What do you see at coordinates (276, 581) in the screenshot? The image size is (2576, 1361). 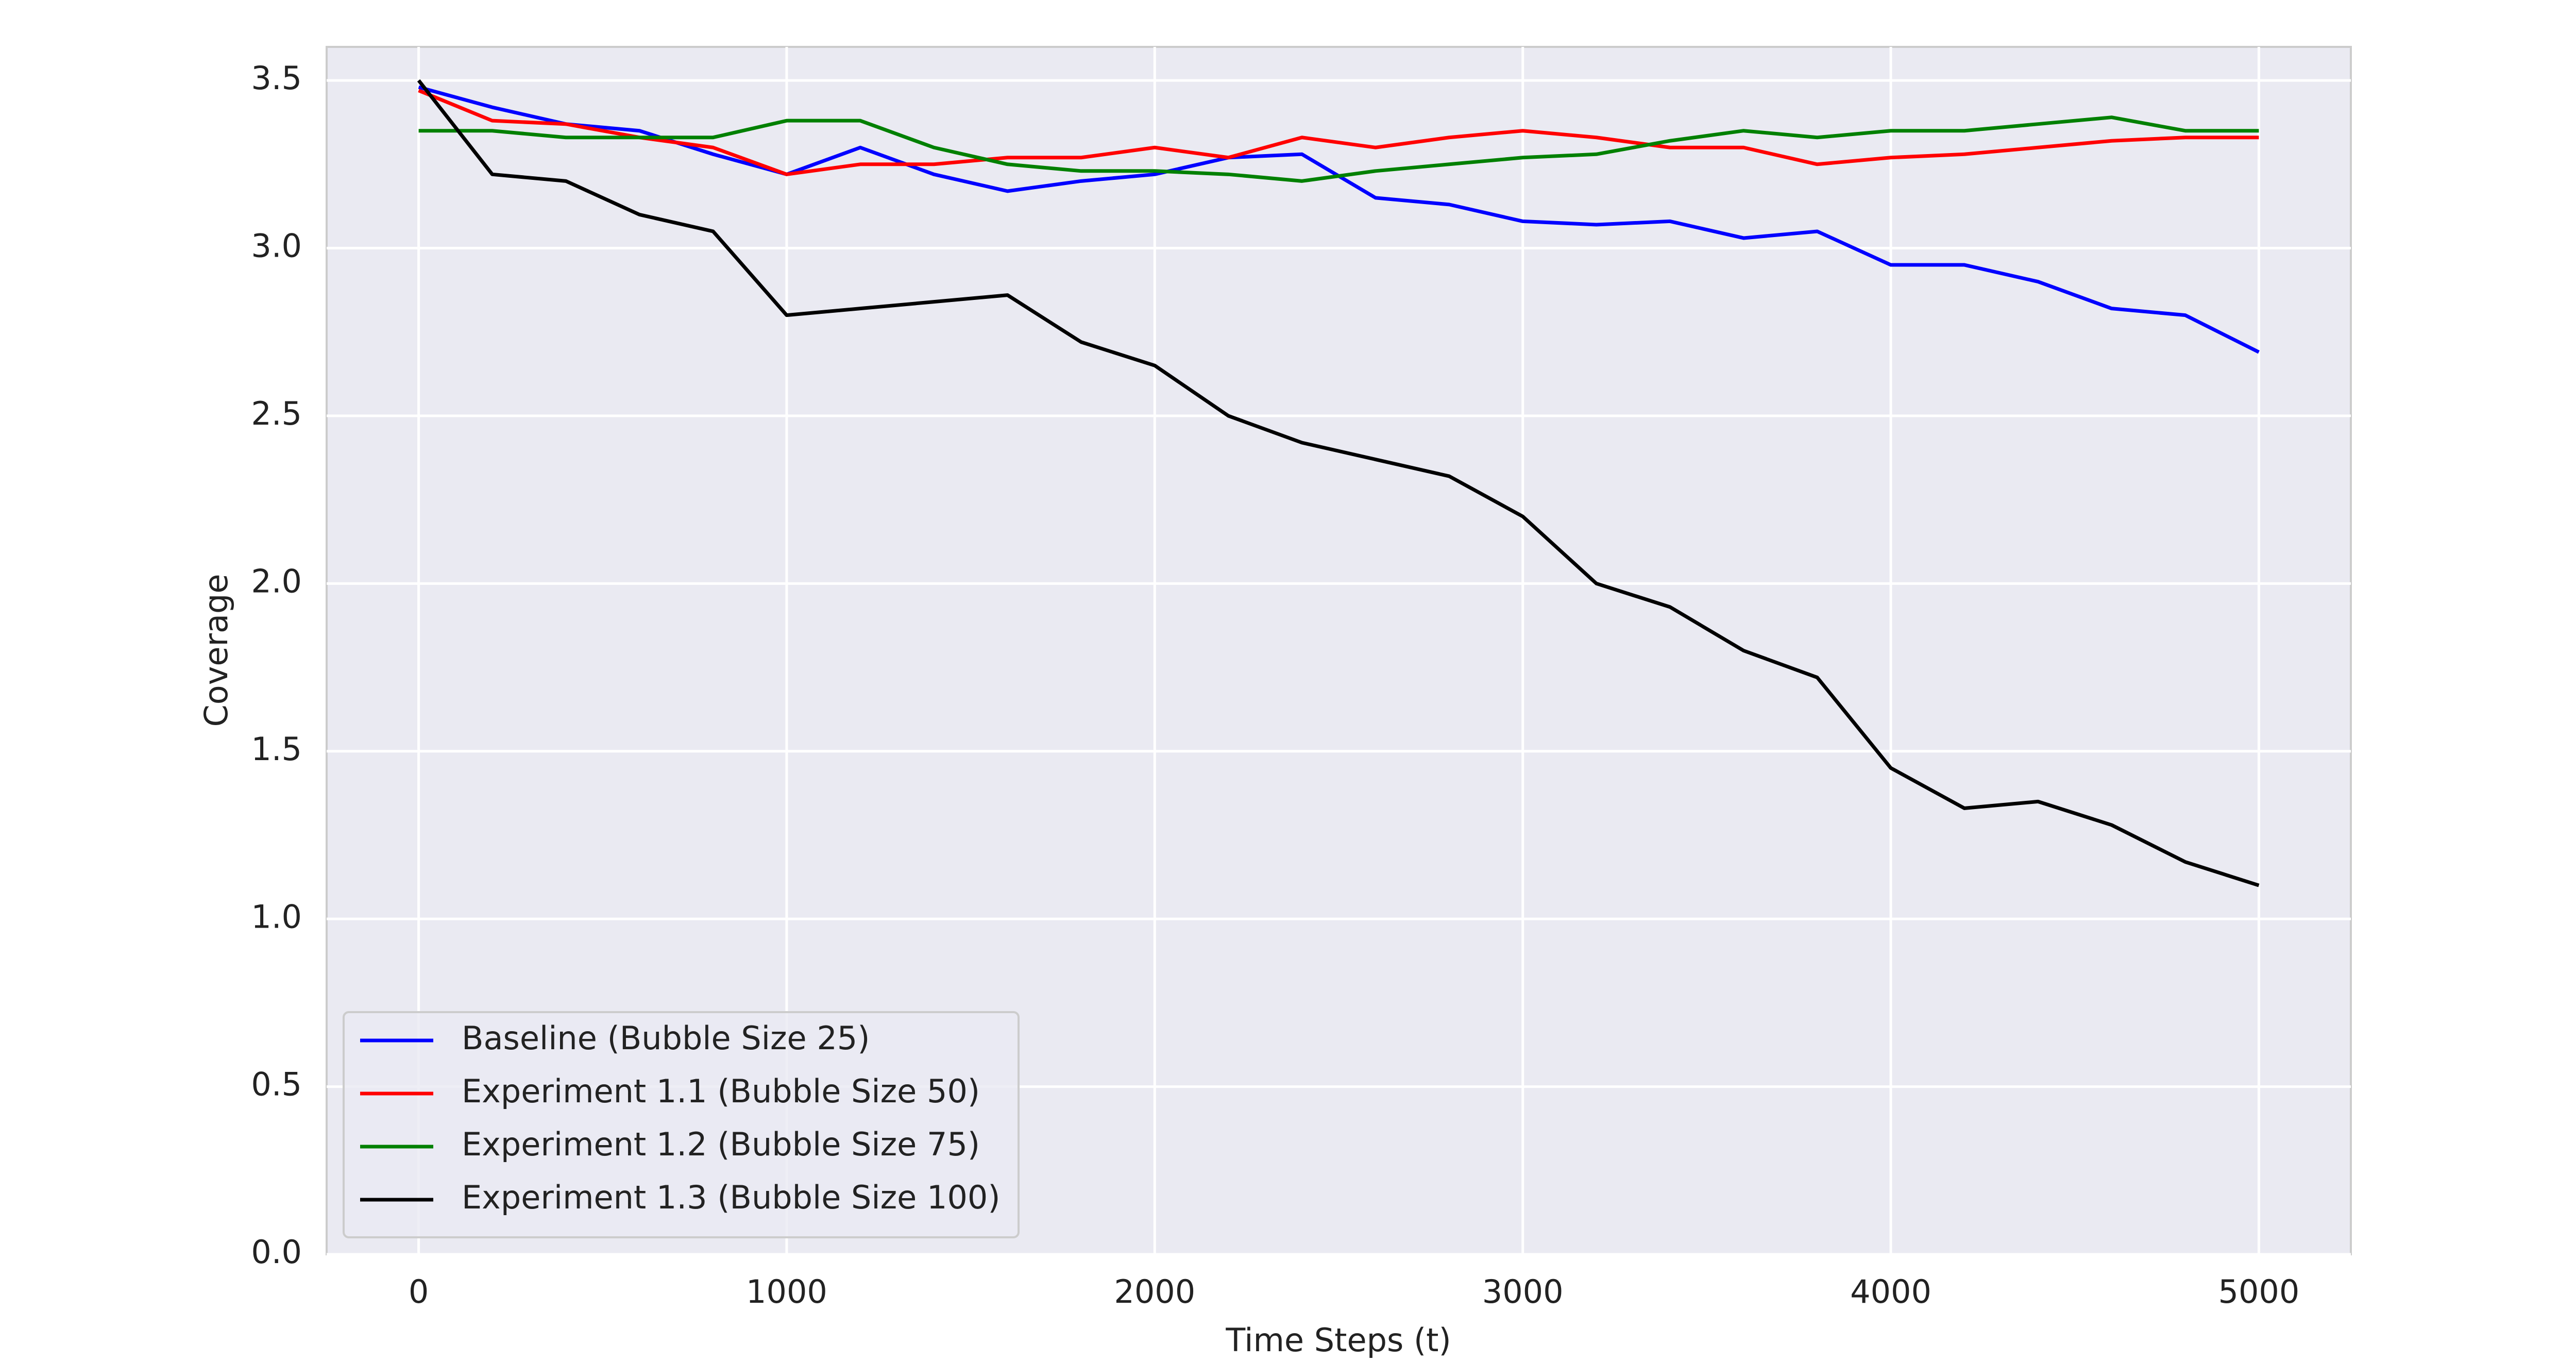 I see `y-tick-label: 2.0` at bounding box center [276, 581].